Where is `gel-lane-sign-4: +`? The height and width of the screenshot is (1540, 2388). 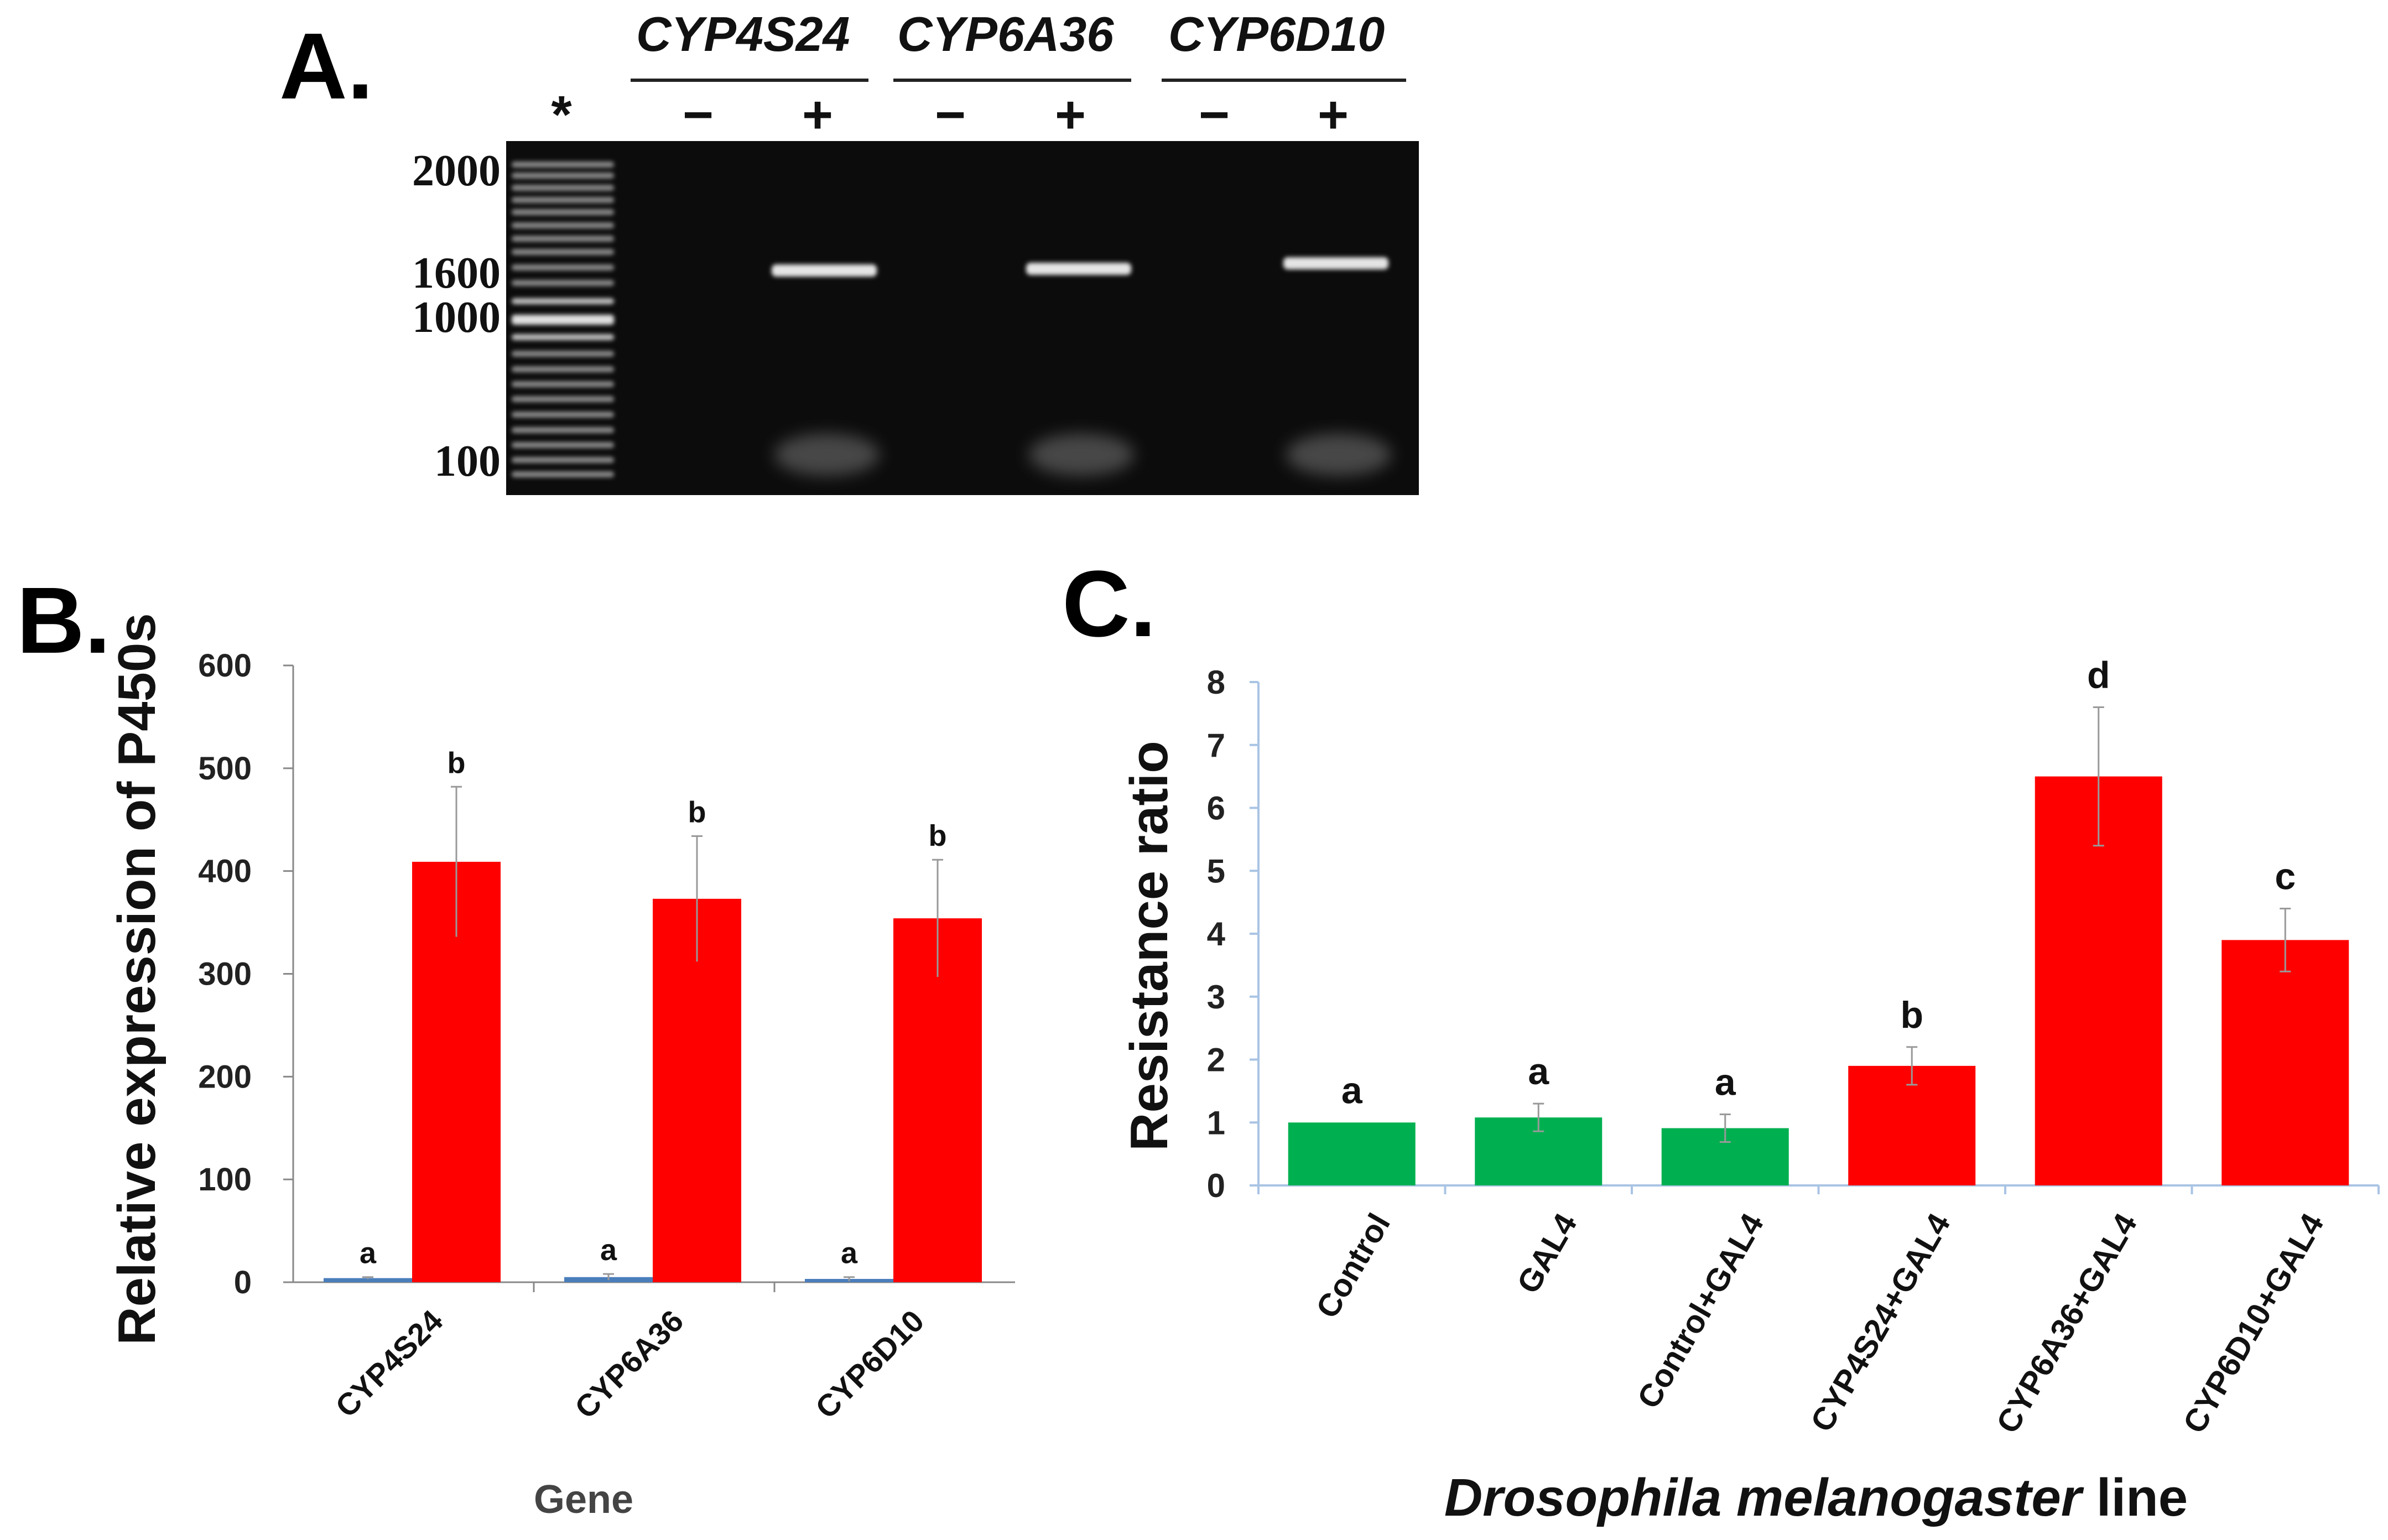
gel-lane-sign-4: + is located at coordinates (1070, 114).